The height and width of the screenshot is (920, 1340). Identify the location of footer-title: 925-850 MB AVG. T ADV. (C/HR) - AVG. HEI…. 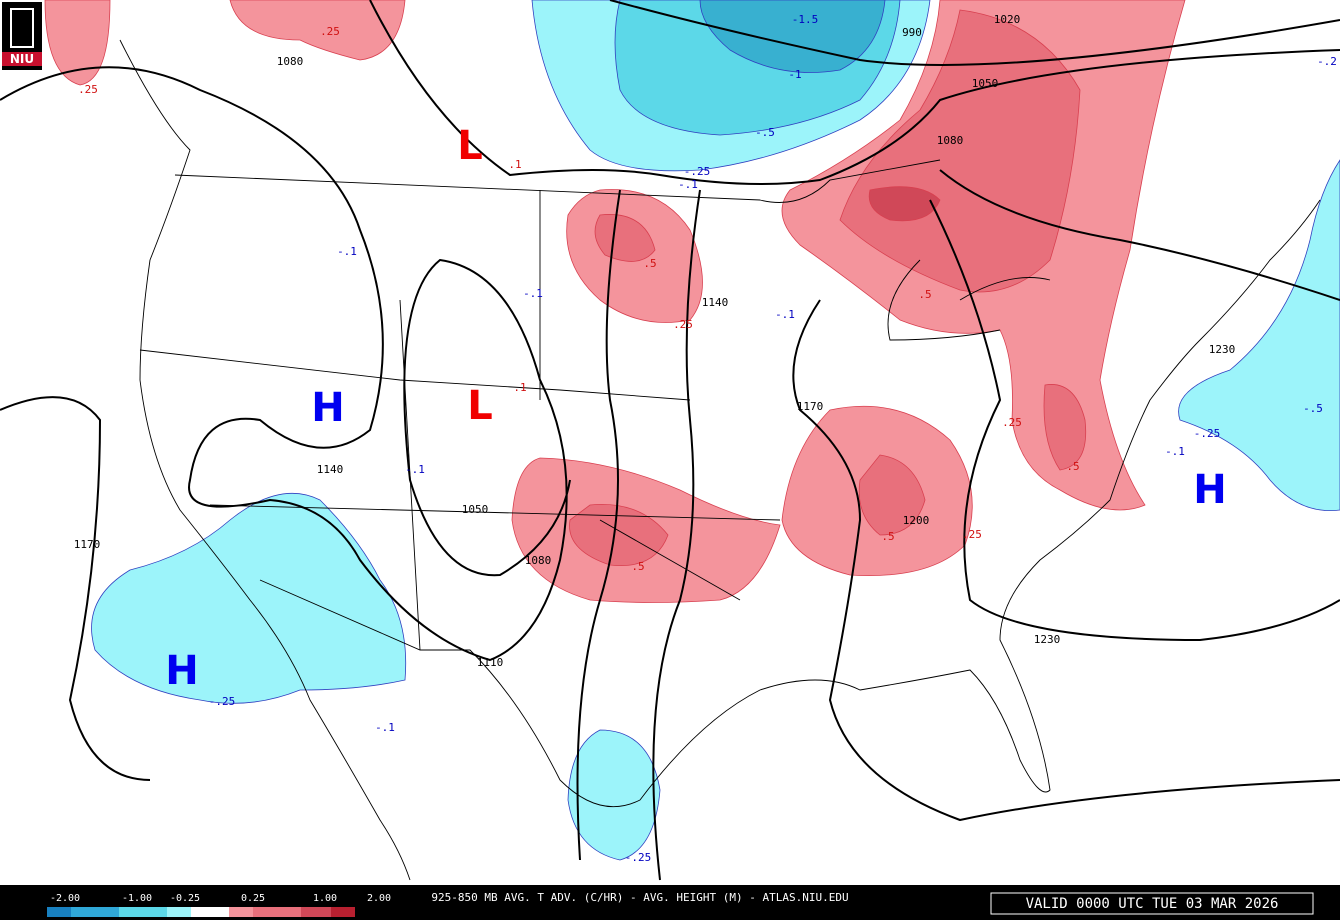
(639, 897).